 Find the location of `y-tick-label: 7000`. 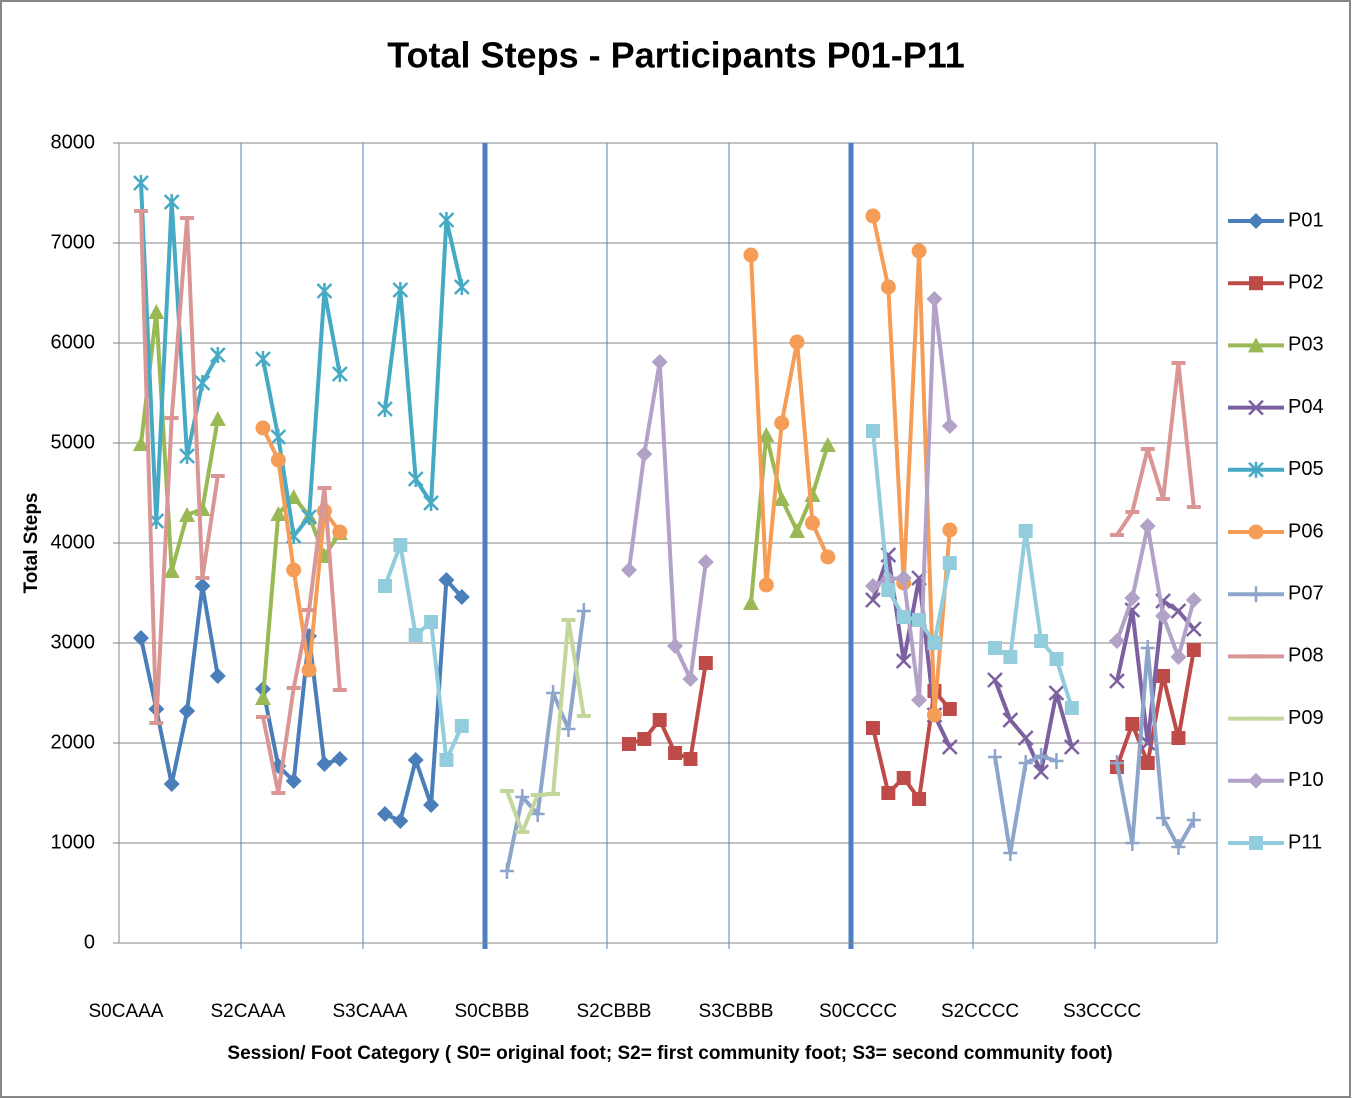

y-tick-label: 7000 is located at coordinates (73, 242).